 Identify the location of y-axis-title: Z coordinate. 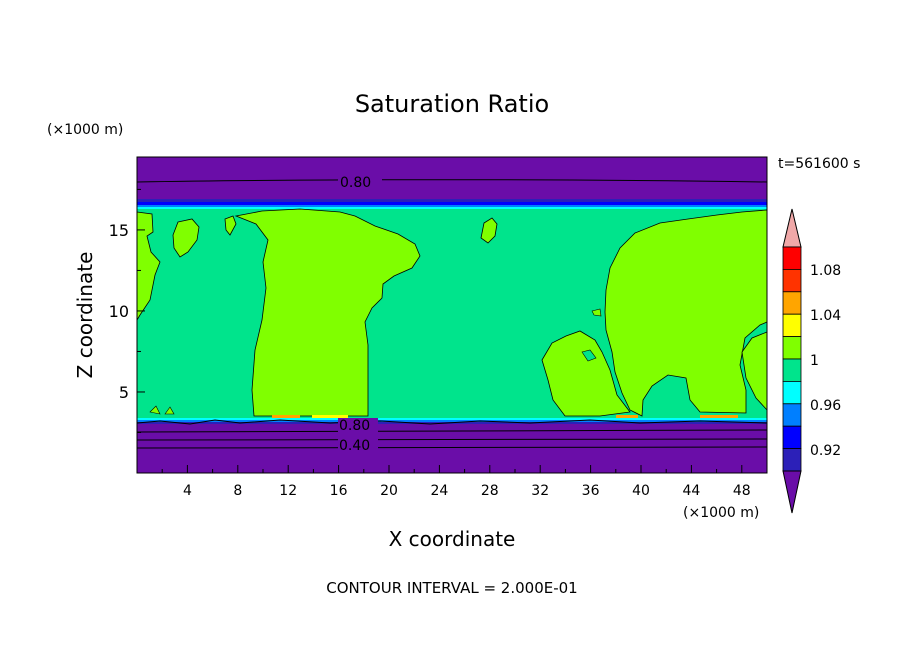
(85, 315).